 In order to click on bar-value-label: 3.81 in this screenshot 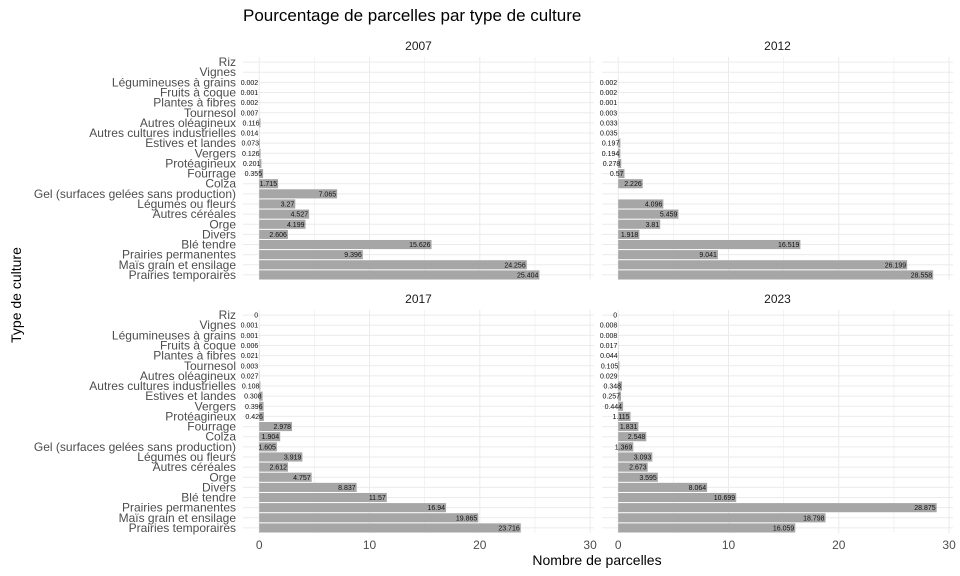, I will do `click(653, 225)`.